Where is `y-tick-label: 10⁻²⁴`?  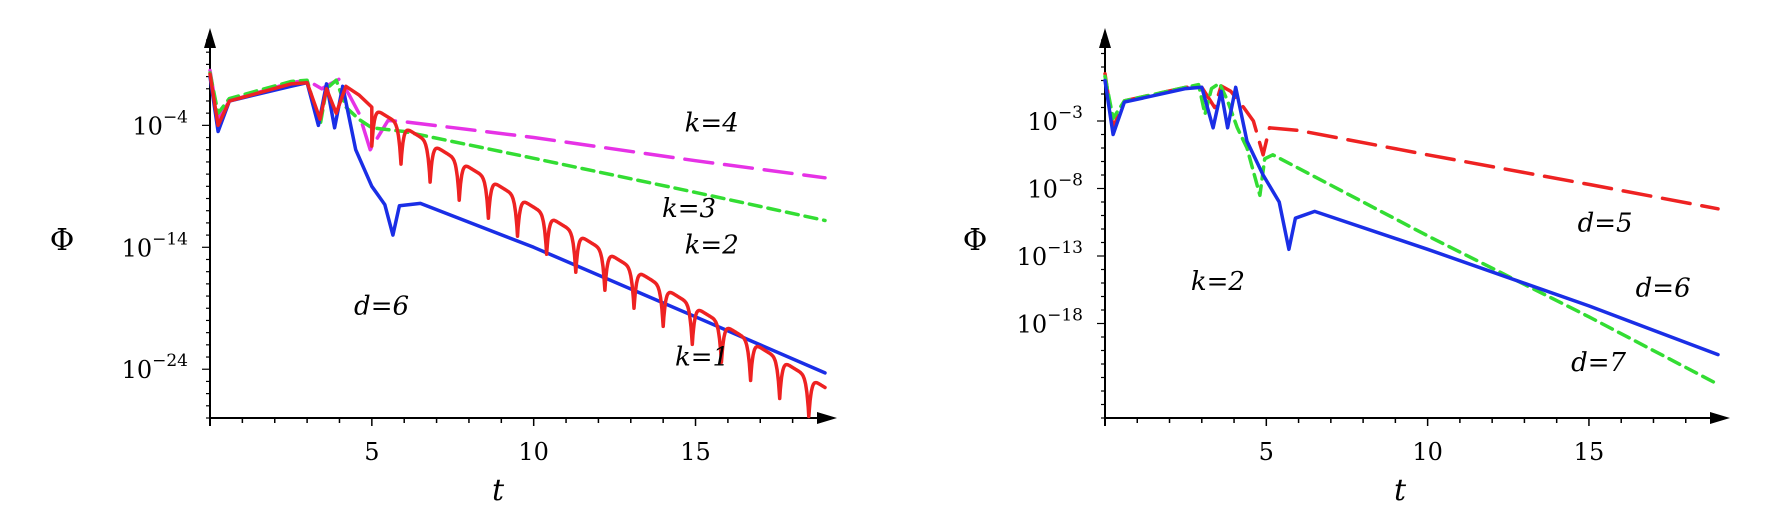 y-tick-label: 10⁻²⁴ is located at coordinates (155, 367).